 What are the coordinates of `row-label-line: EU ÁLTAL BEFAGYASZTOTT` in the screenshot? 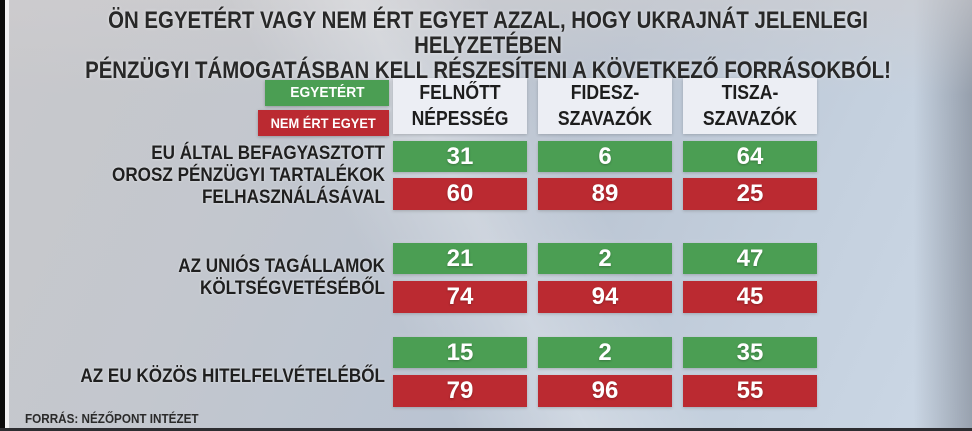 It's located at (268, 153).